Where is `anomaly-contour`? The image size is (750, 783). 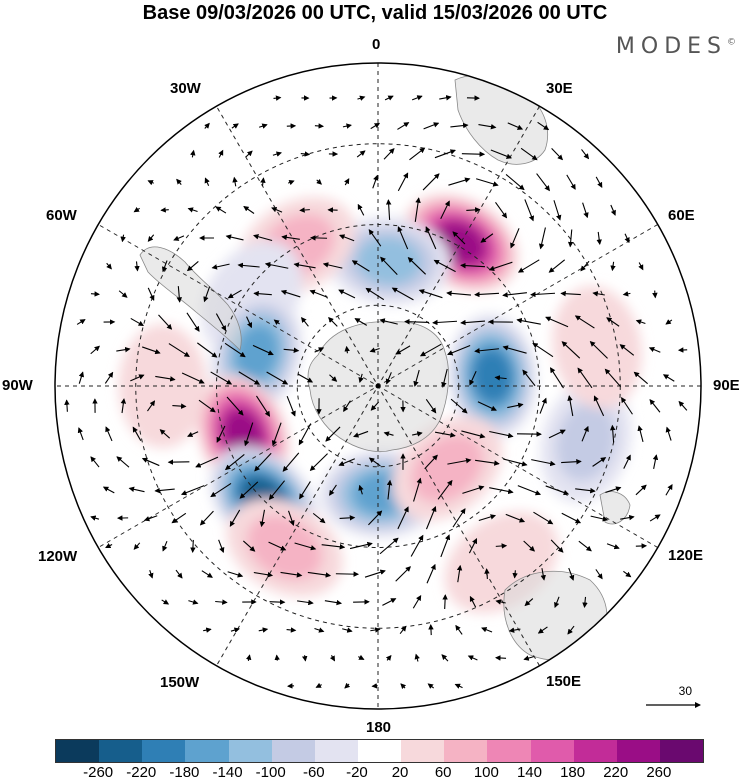
anomaly-contour is located at coordinates (389, 260).